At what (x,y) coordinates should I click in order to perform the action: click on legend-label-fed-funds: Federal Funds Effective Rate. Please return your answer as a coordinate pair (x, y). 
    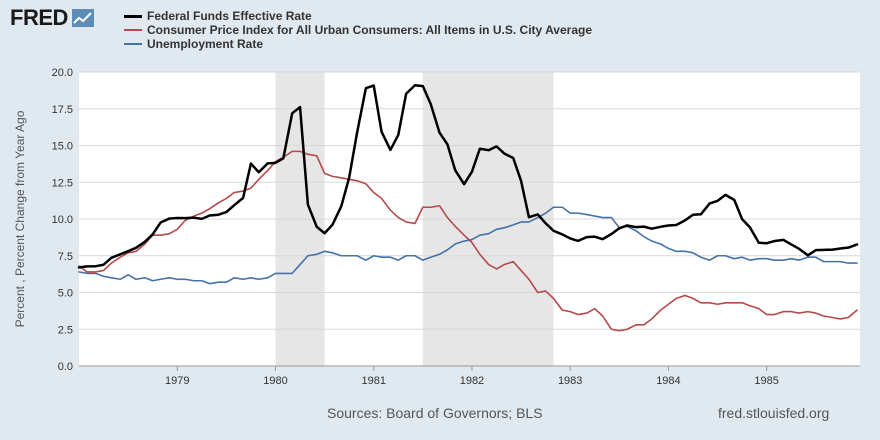
    Looking at the image, I should click on (229, 16).